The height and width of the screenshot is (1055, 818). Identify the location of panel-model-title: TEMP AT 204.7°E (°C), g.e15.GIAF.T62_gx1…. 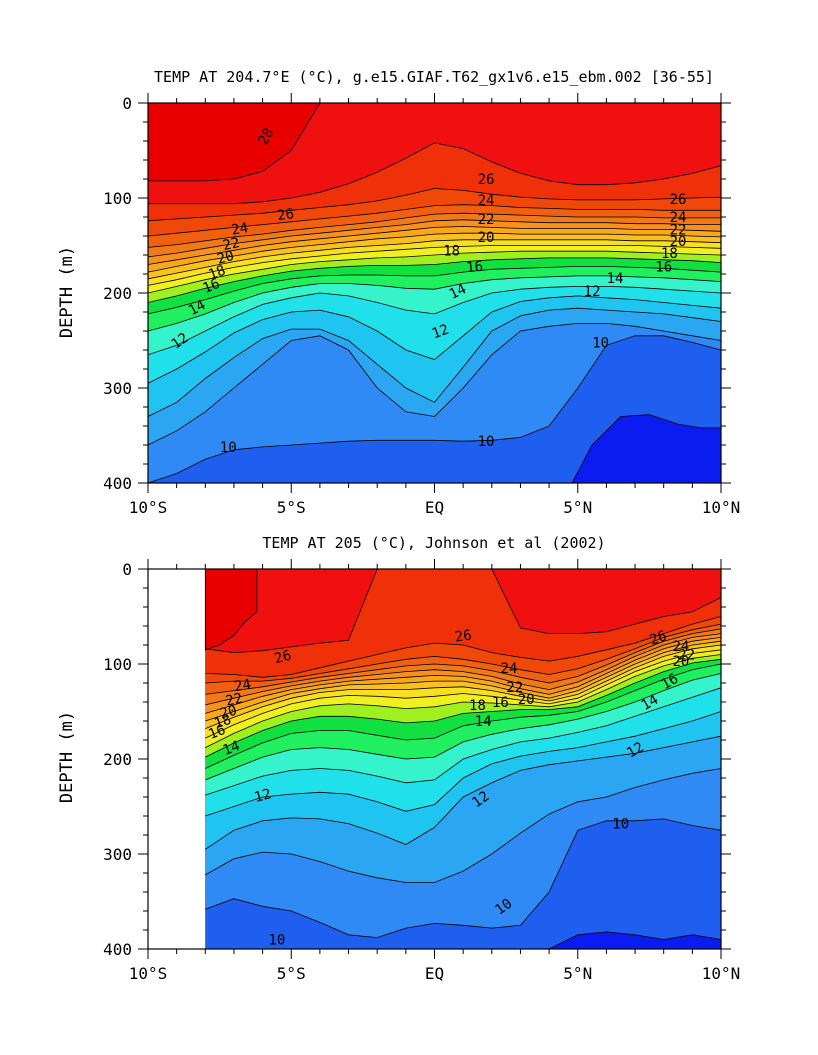
(434, 77).